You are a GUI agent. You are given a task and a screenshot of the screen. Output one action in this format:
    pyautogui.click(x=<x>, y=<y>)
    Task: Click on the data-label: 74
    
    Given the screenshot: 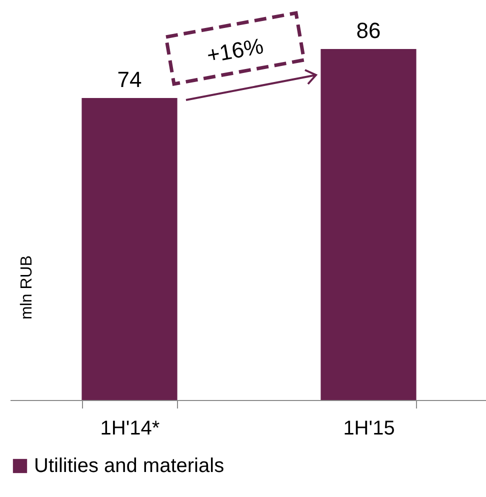 What is the action you would take?
    pyautogui.click(x=129, y=79)
    